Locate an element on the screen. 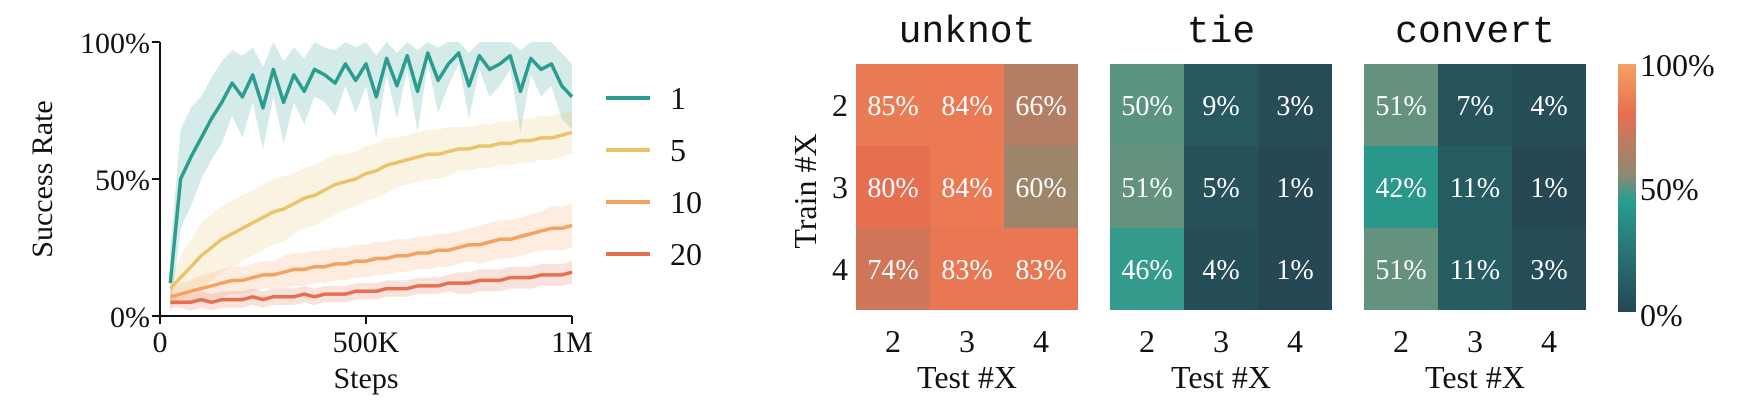 This screenshot has height=418, width=1744. heatmap-cell-label: 85% is located at coordinates (892, 106).